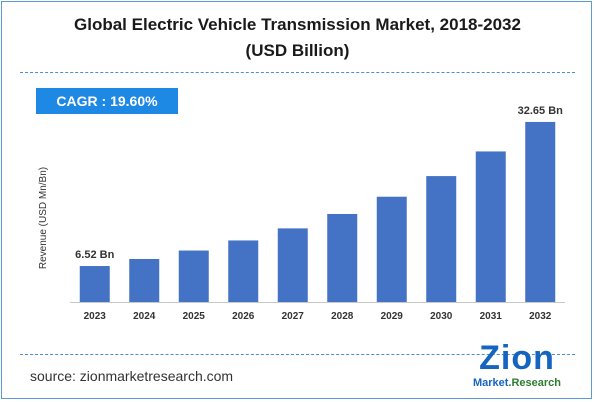 Image resolution: width=595 pixels, height=402 pixels. What do you see at coordinates (342, 257) in the screenshot?
I see `bar-2028` at bounding box center [342, 257].